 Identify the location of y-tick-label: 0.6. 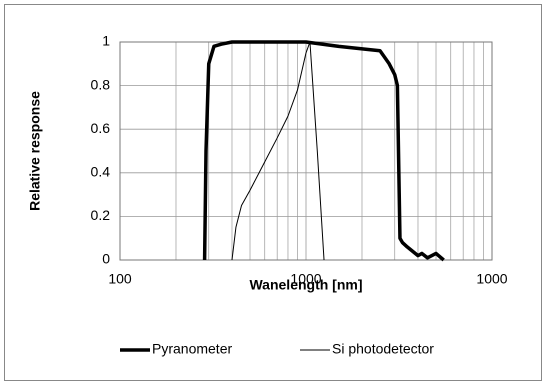
(101, 128).